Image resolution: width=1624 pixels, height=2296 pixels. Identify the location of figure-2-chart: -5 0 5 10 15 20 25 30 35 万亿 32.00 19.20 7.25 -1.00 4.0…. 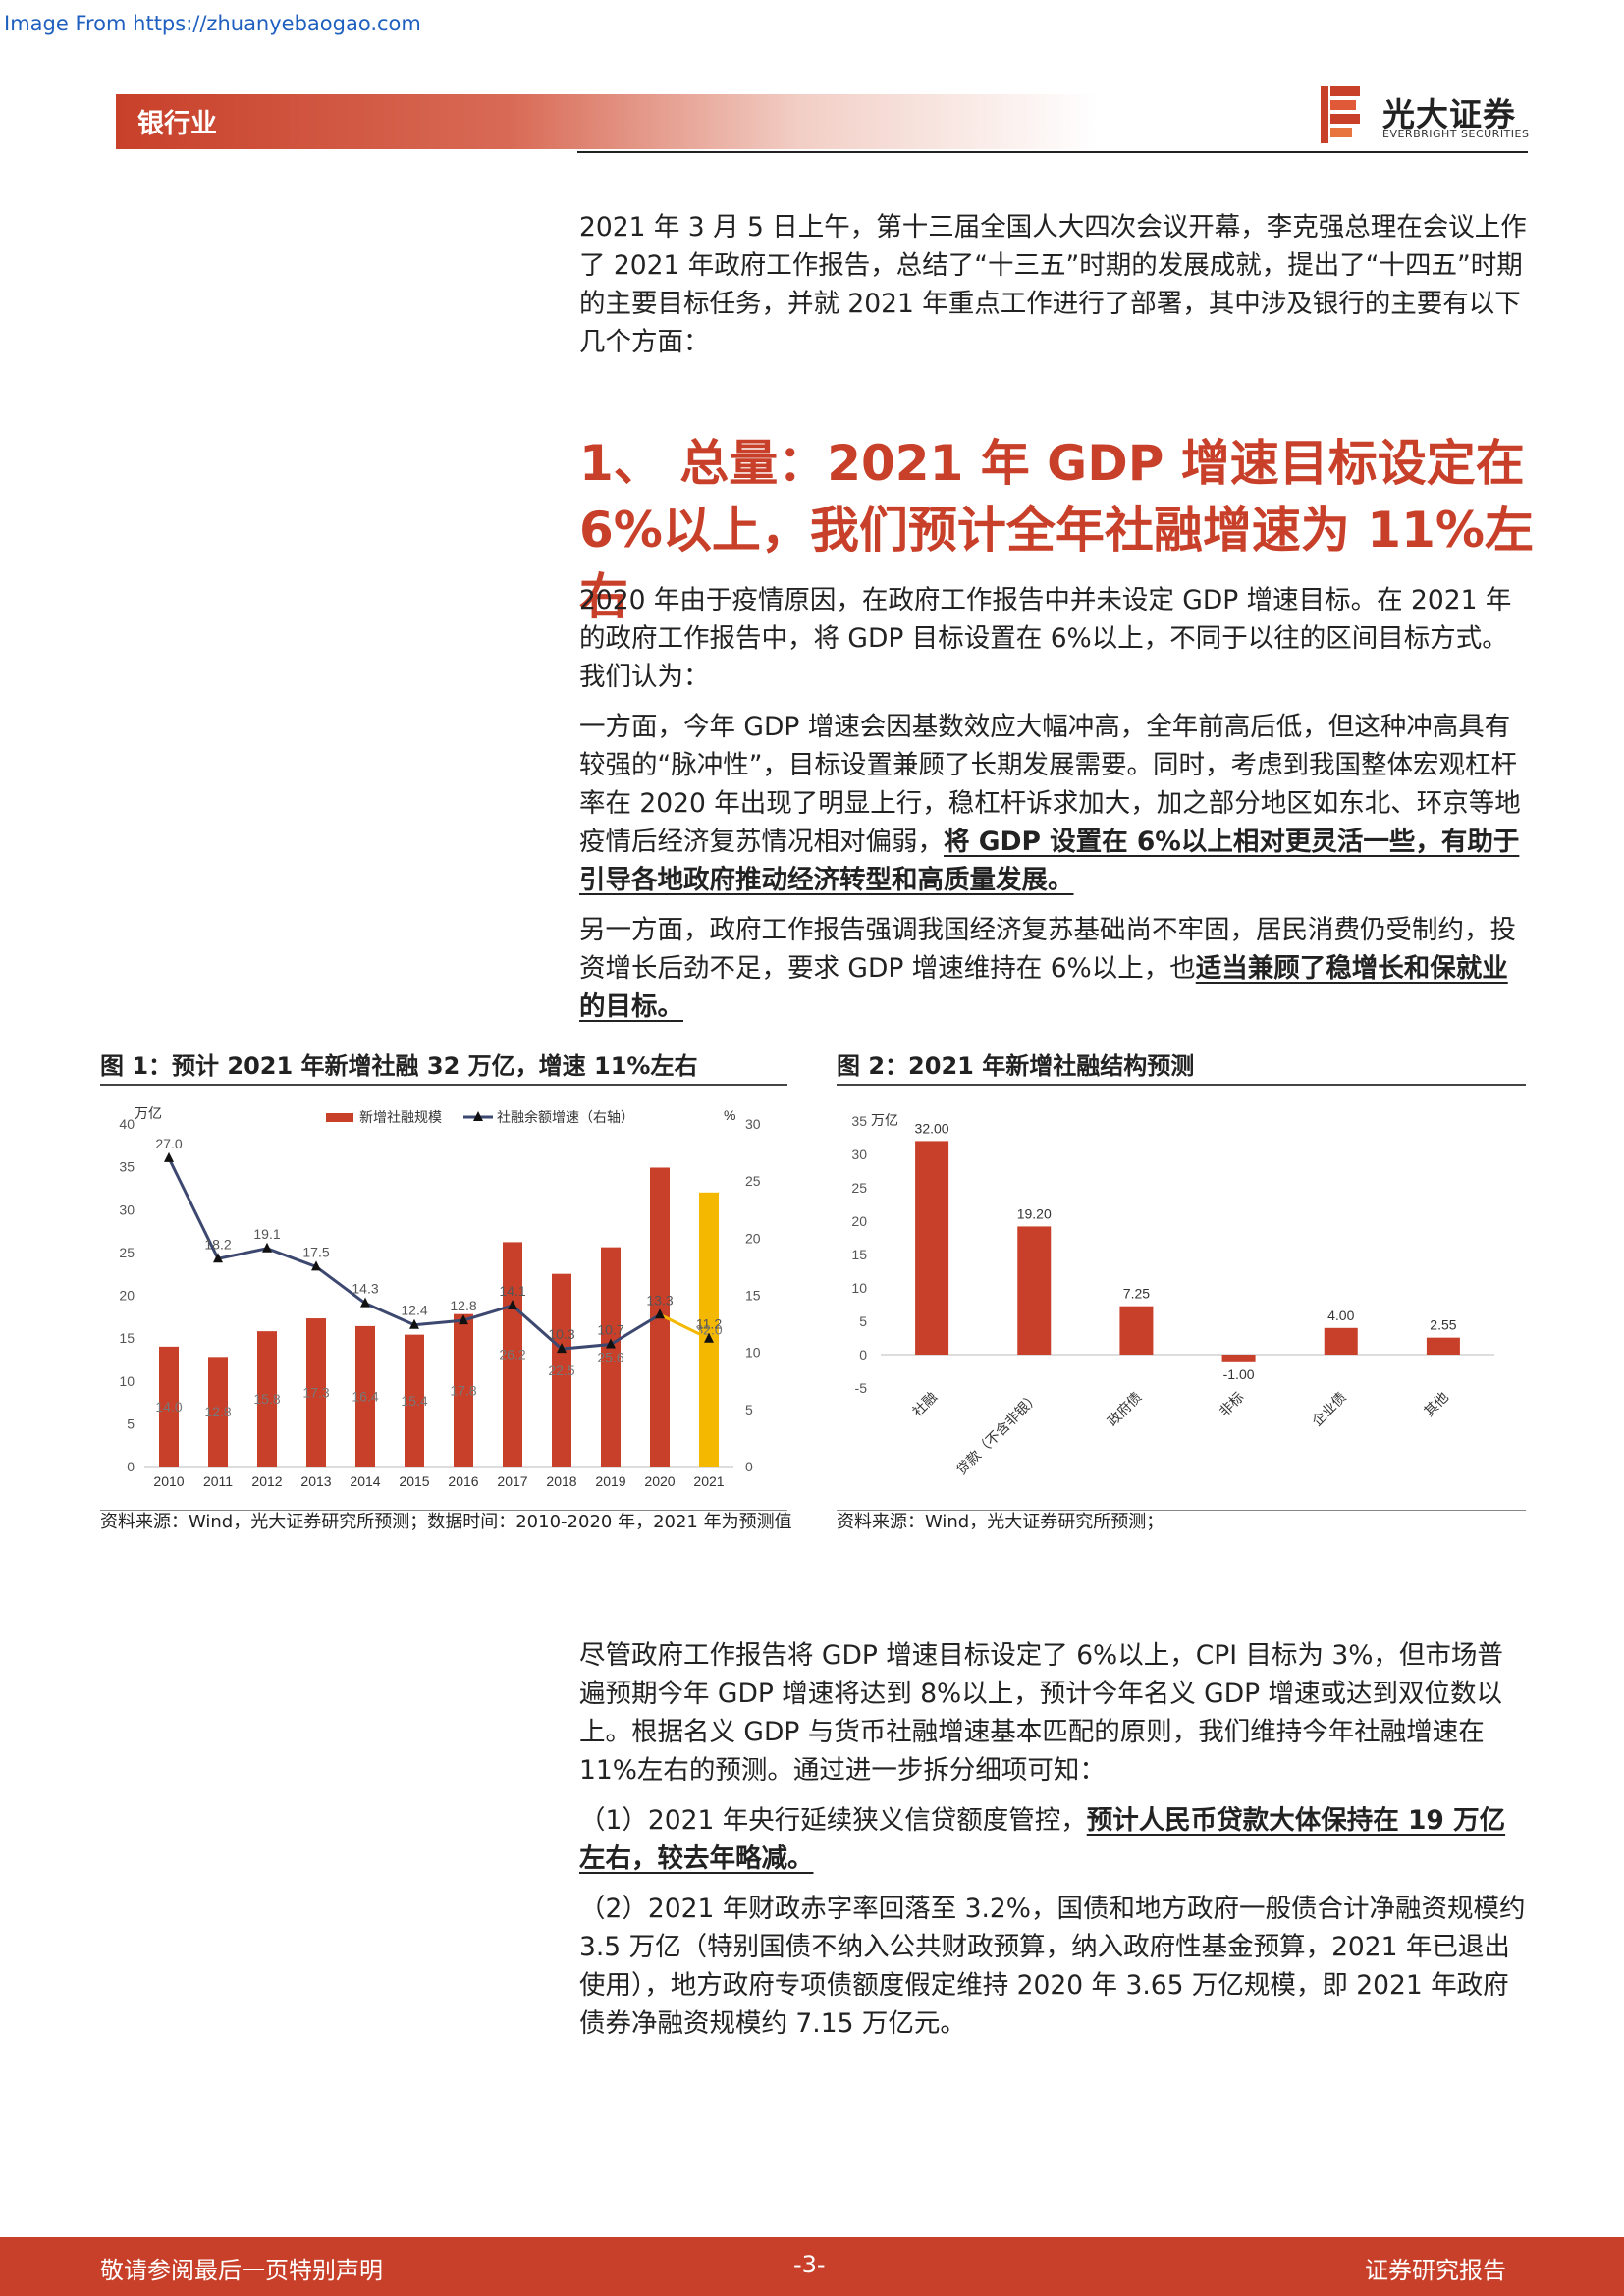
(1172, 1295).